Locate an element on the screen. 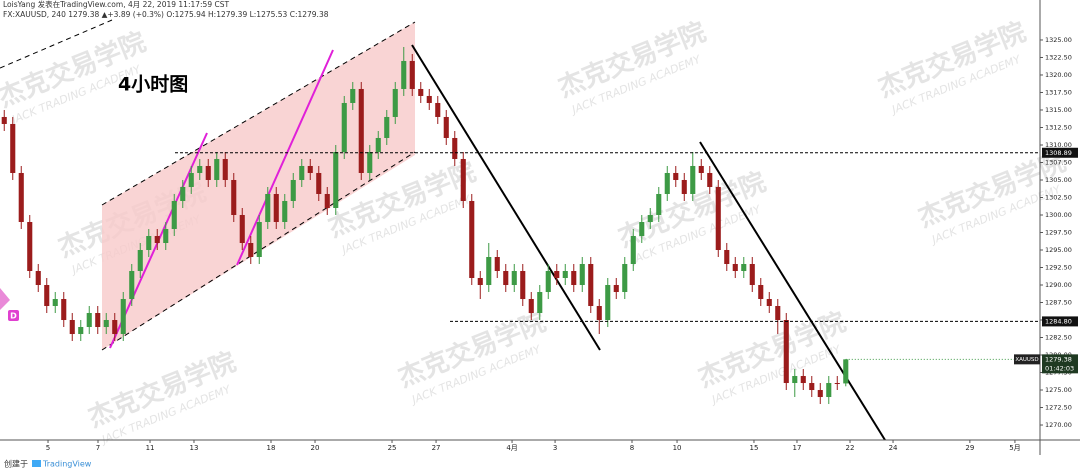  y-tick-label: 1290.00 is located at coordinates (1058, 285).